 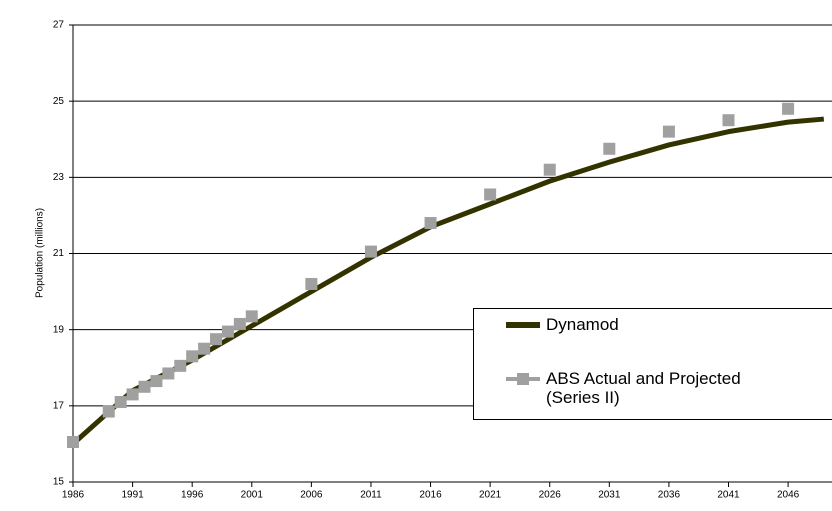 I want to click on y-tick-label: 27, so click(x=59, y=25).